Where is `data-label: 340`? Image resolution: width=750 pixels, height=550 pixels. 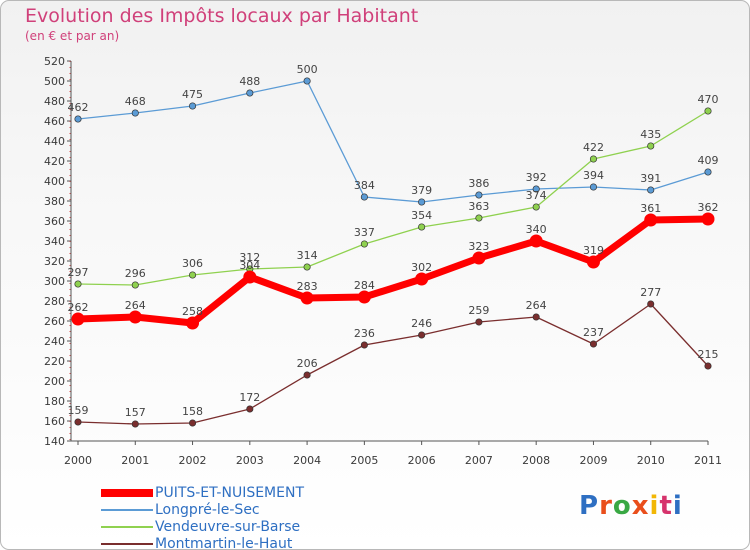
data-label: 340 is located at coordinates (536, 229).